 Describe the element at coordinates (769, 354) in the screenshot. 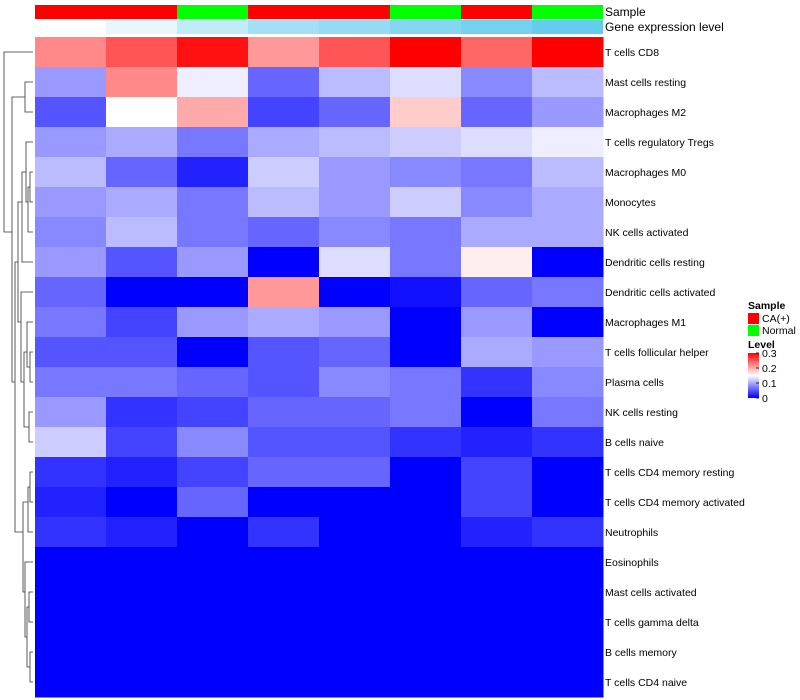

I see `legend-tick-label: 0.3` at that location.